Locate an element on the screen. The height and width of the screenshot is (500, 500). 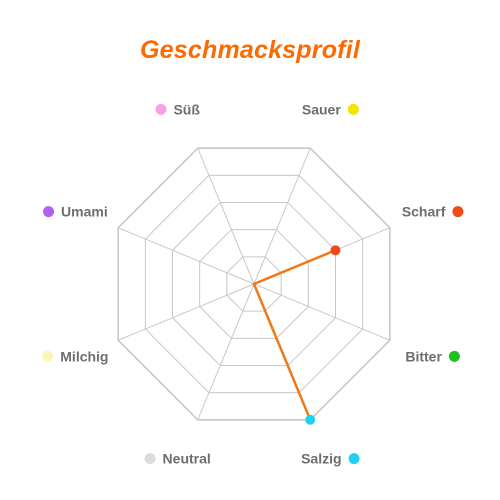
axis-label-text: Umami is located at coordinates (84, 212).